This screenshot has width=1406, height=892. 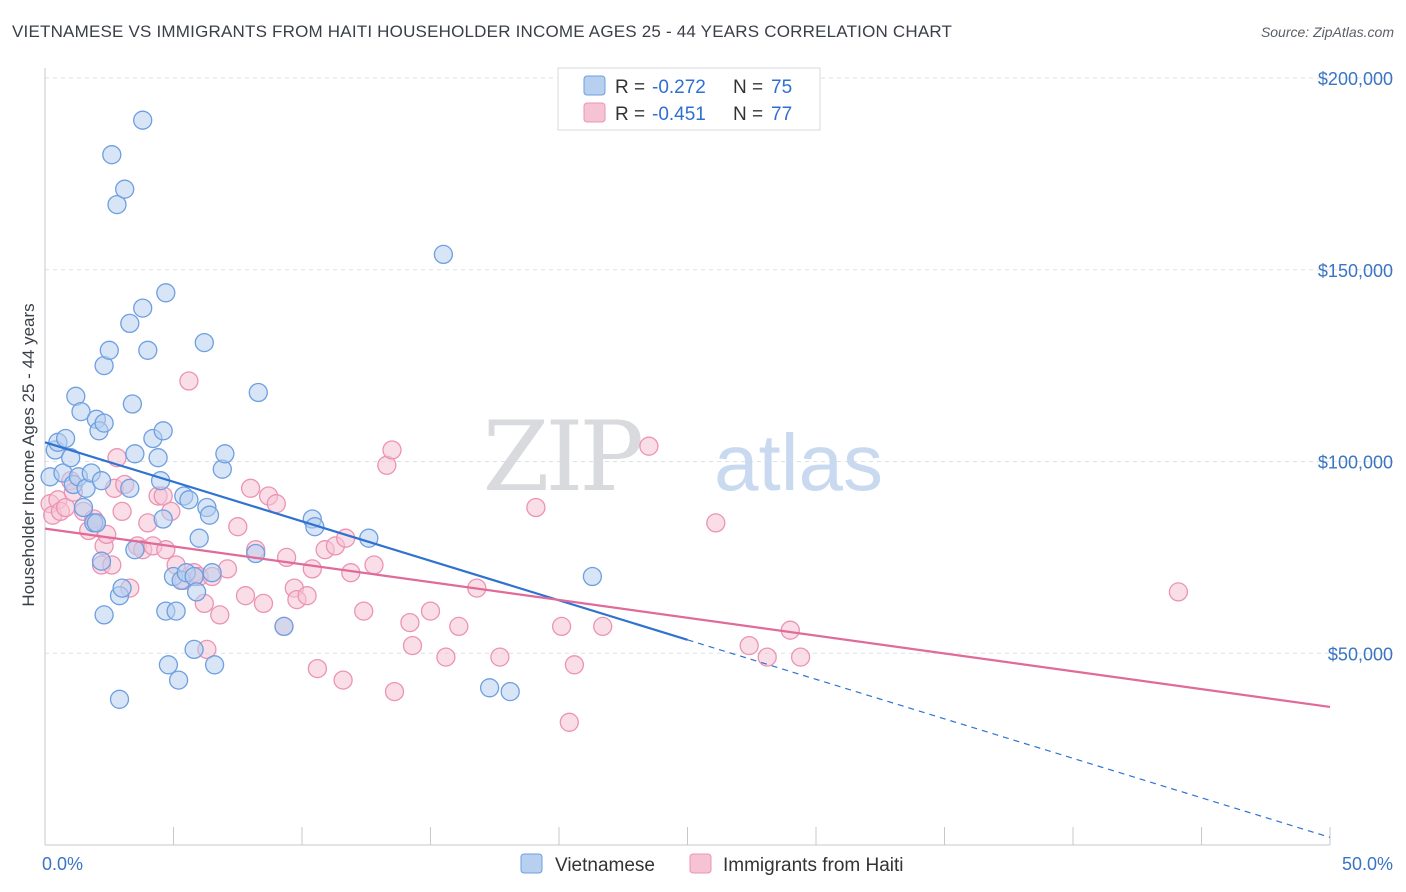 What do you see at coordinates (630, 114) in the screenshot?
I see `legend-r-label-2: R =` at bounding box center [630, 114].